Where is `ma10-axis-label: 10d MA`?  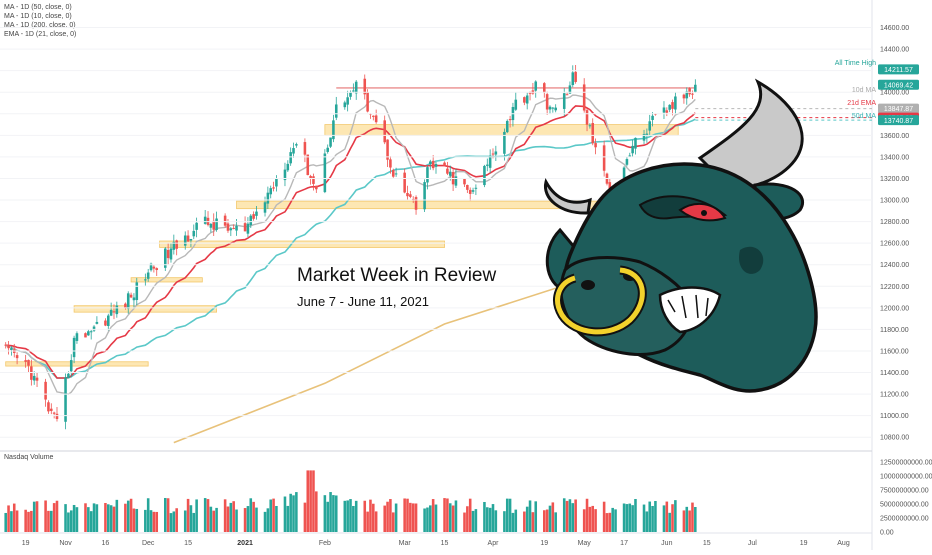 ma10-axis-label: 10d MA is located at coordinates (864, 90).